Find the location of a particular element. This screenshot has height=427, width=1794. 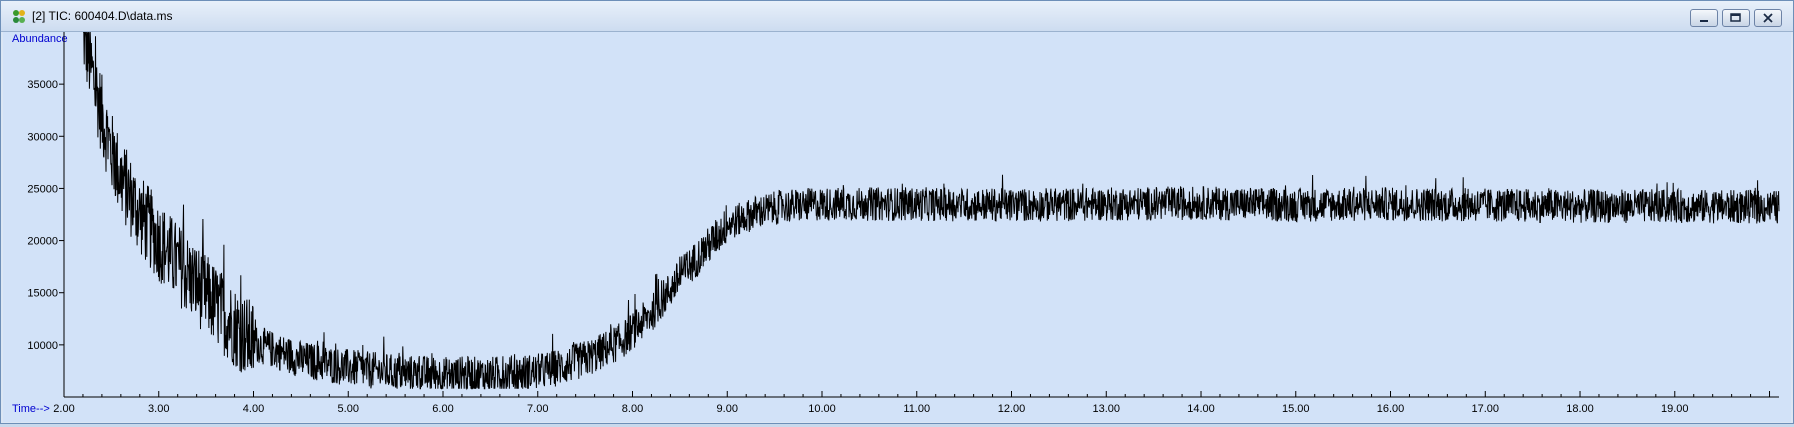

x-tick-label: 7.00 is located at coordinates (537, 409).